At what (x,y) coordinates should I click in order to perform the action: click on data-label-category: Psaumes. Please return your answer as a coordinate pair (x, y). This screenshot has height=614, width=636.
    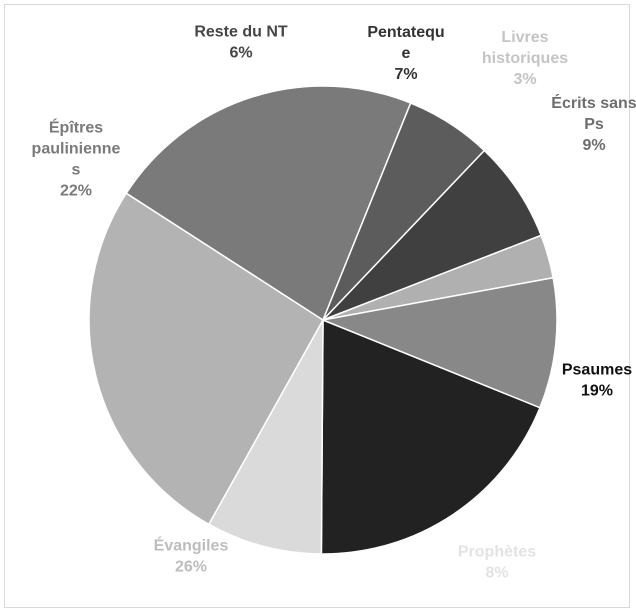
    Looking at the image, I should click on (597, 370).